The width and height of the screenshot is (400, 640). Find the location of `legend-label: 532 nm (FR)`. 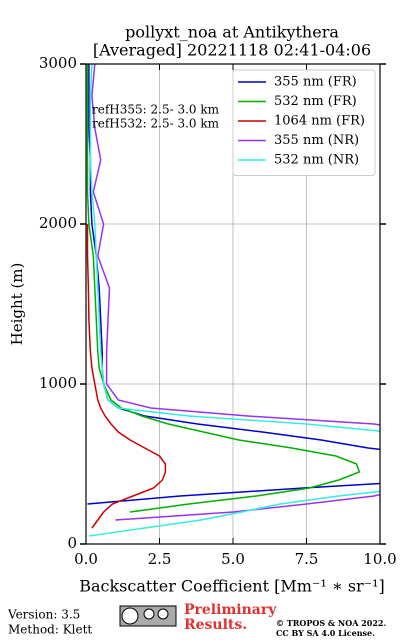

legend-label: 532 nm (FR) is located at coordinates (315, 101).